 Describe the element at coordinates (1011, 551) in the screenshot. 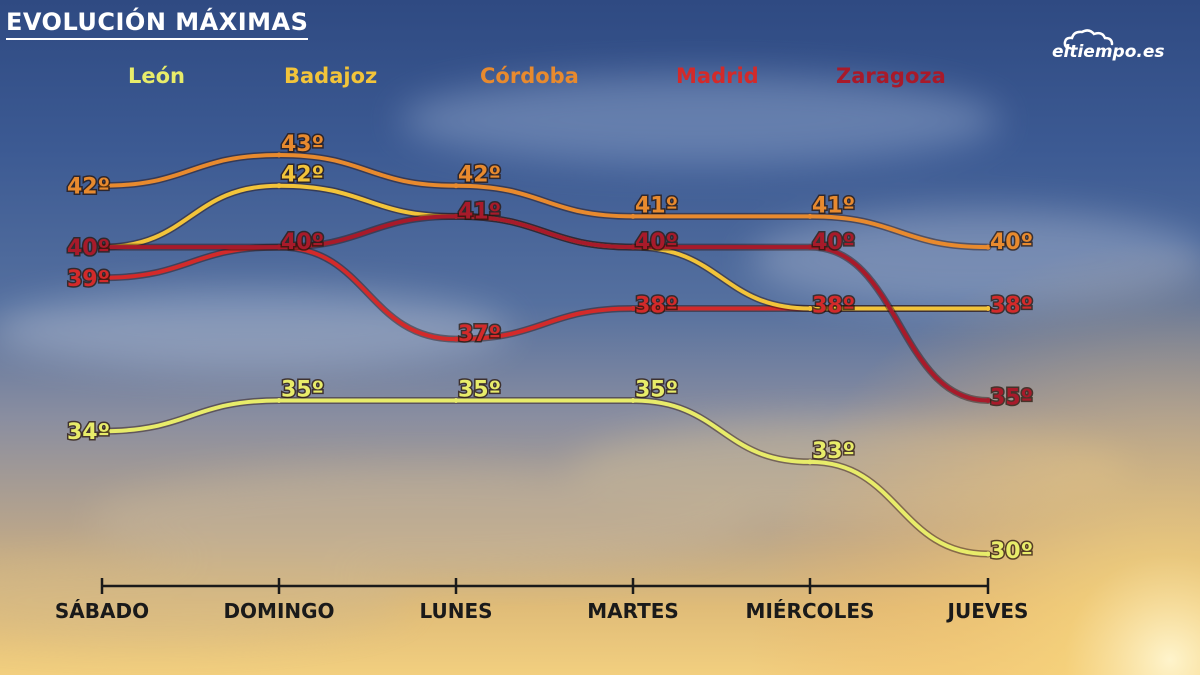

I see `data-label-leon: 30º` at that location.